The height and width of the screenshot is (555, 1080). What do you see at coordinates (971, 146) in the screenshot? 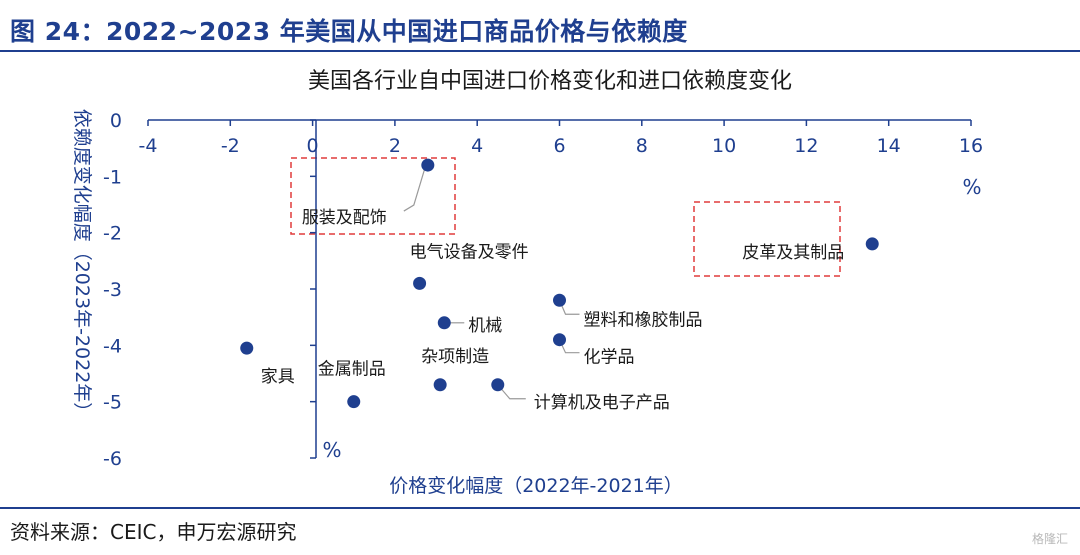
I see `x-tick-label: 16` at bounding box center [971, 146].